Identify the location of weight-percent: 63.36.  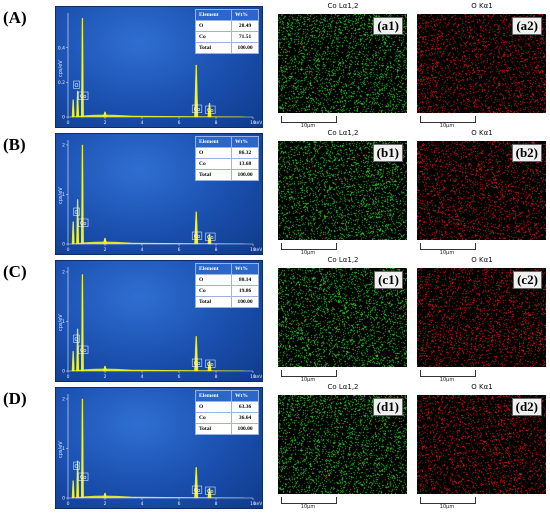
(245, 407).